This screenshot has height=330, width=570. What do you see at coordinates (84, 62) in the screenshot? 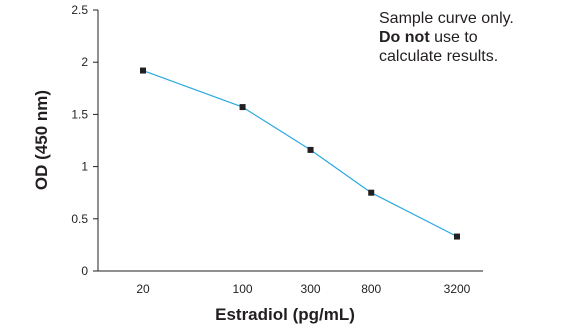
I see `y-tick-label: 2` at bounding box center [84, 62].